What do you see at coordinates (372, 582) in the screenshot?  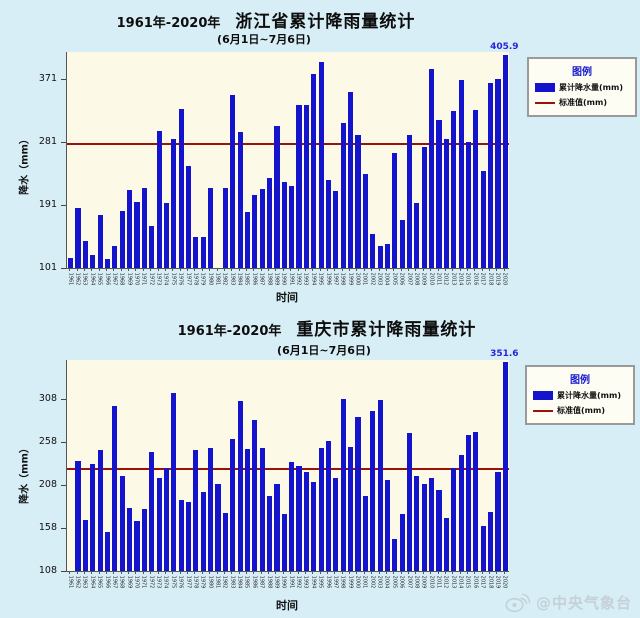 I see `x-tick-label: 2002` at bounding box center [372, 582].